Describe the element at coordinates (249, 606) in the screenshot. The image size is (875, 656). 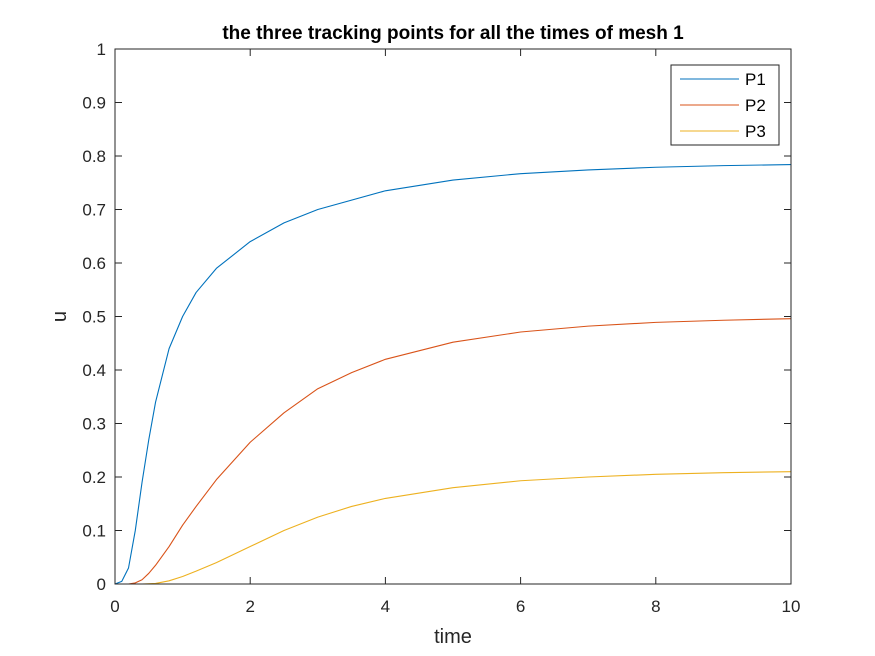
I see `x-tick-label: 2` at that location.